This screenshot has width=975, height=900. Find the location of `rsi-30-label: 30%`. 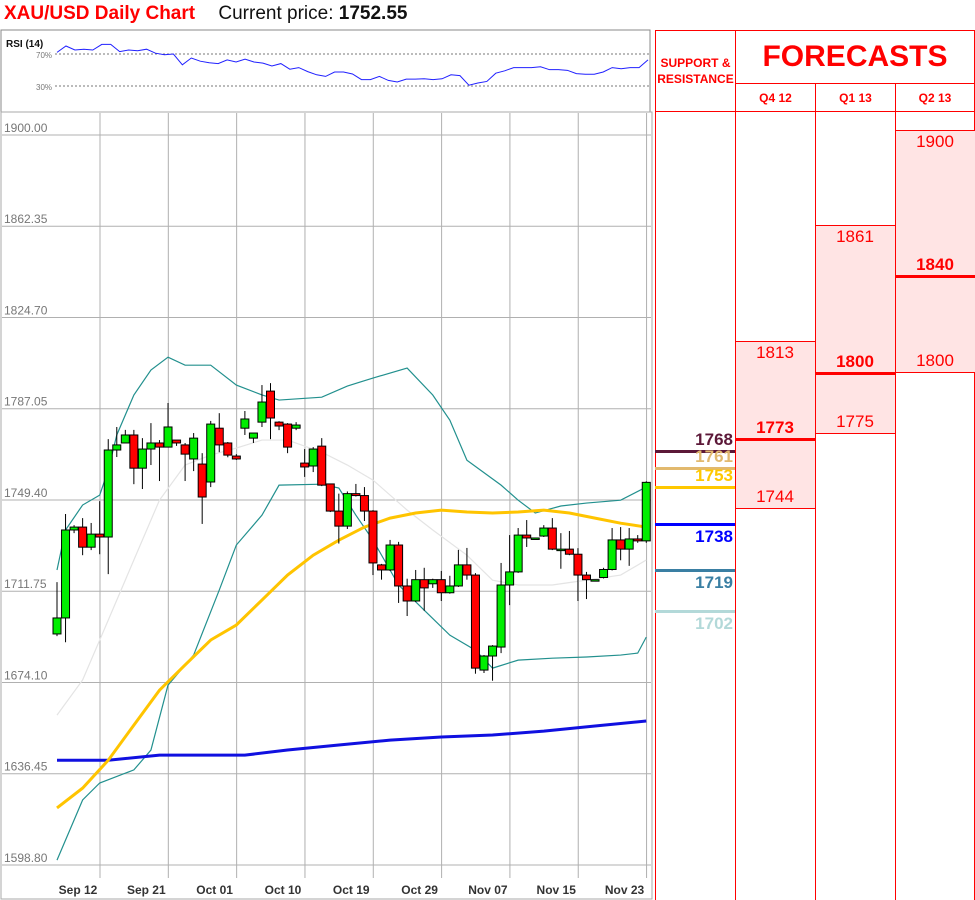

rsi-30-label: 30% is located at coordinates (44, 87).